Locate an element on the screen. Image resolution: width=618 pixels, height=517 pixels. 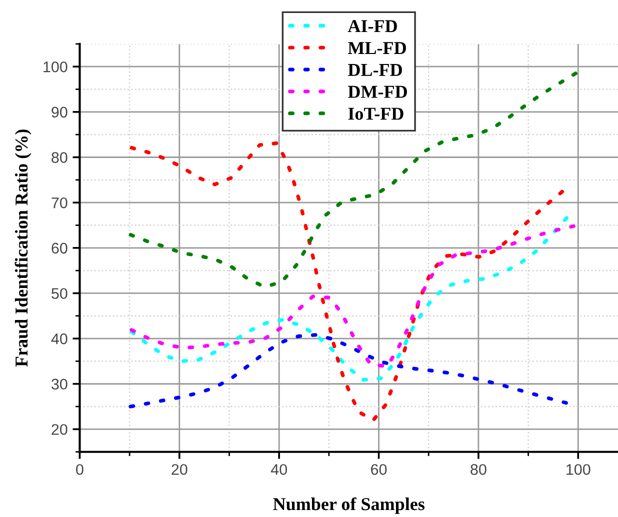
legend-label: IoT-FD is located at coordinates (376, 114).